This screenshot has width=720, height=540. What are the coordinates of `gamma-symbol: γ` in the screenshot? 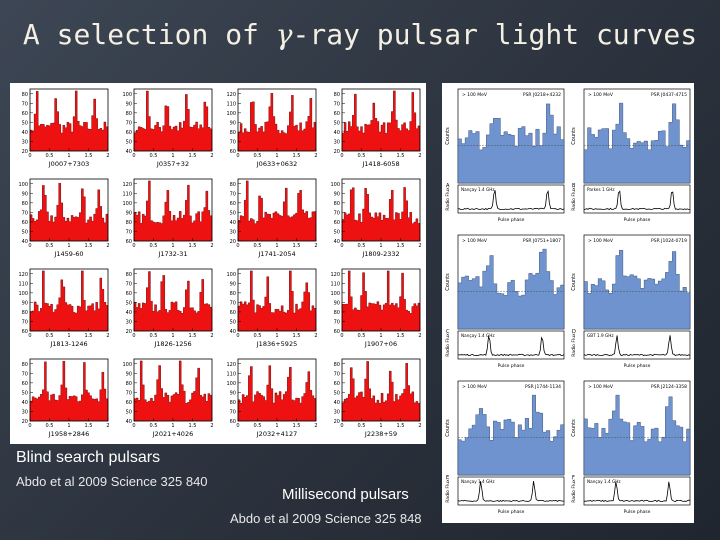 It's located at (284, 34).